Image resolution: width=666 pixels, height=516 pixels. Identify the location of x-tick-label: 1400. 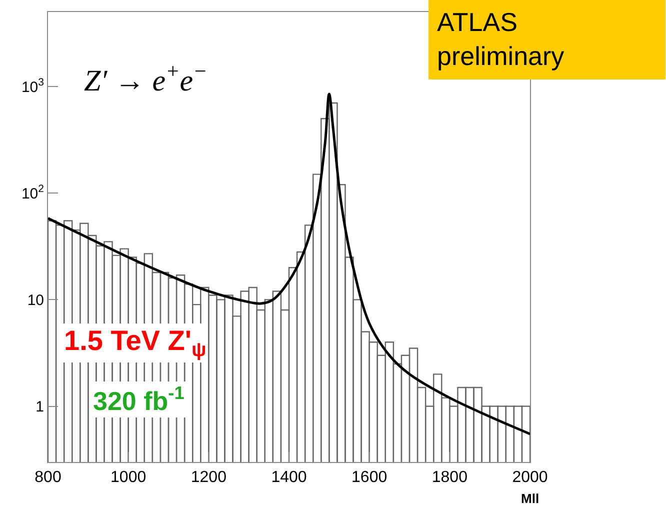
(289, 477).